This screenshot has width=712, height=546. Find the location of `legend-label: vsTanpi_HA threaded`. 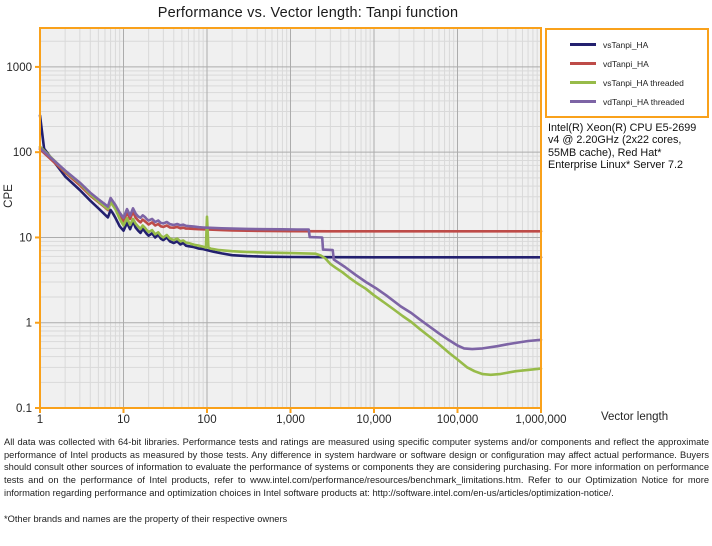

legend-label: vsTanpi_HA threaded is located at coordinates (643, 82).